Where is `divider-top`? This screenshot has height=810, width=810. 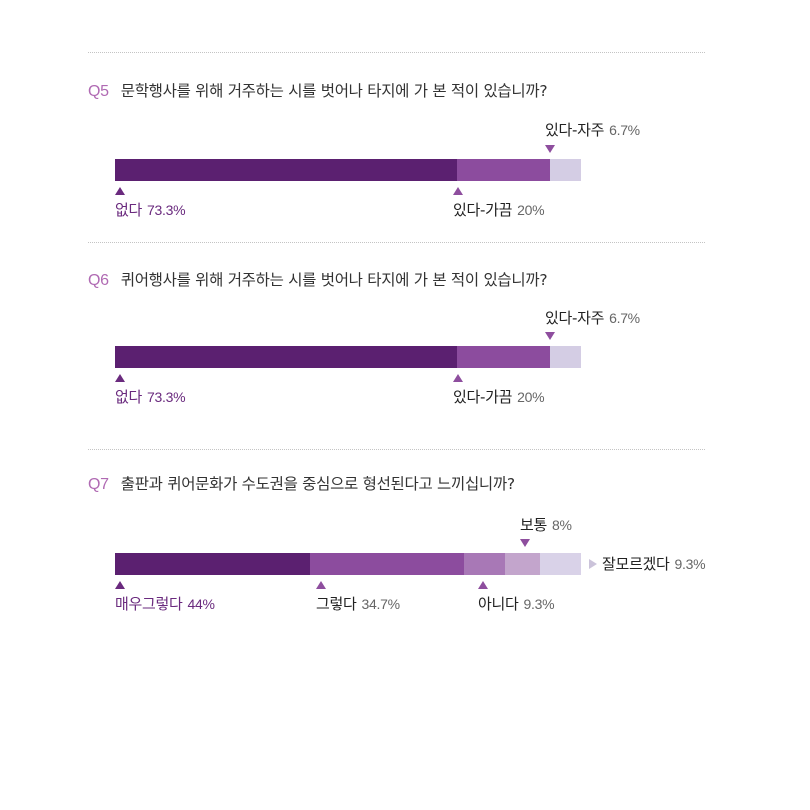
divider-top is located at coordinates (396, 52).